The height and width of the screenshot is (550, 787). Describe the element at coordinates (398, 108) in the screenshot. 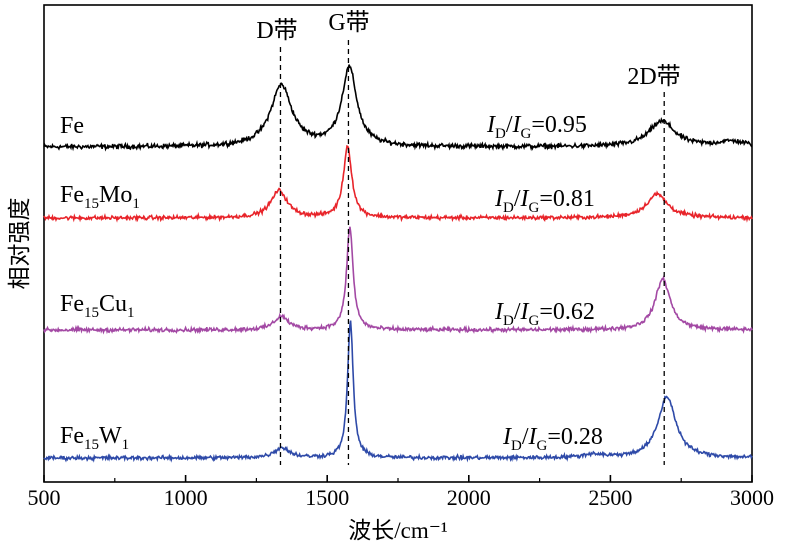

I see `series-line-Fe` at that location.